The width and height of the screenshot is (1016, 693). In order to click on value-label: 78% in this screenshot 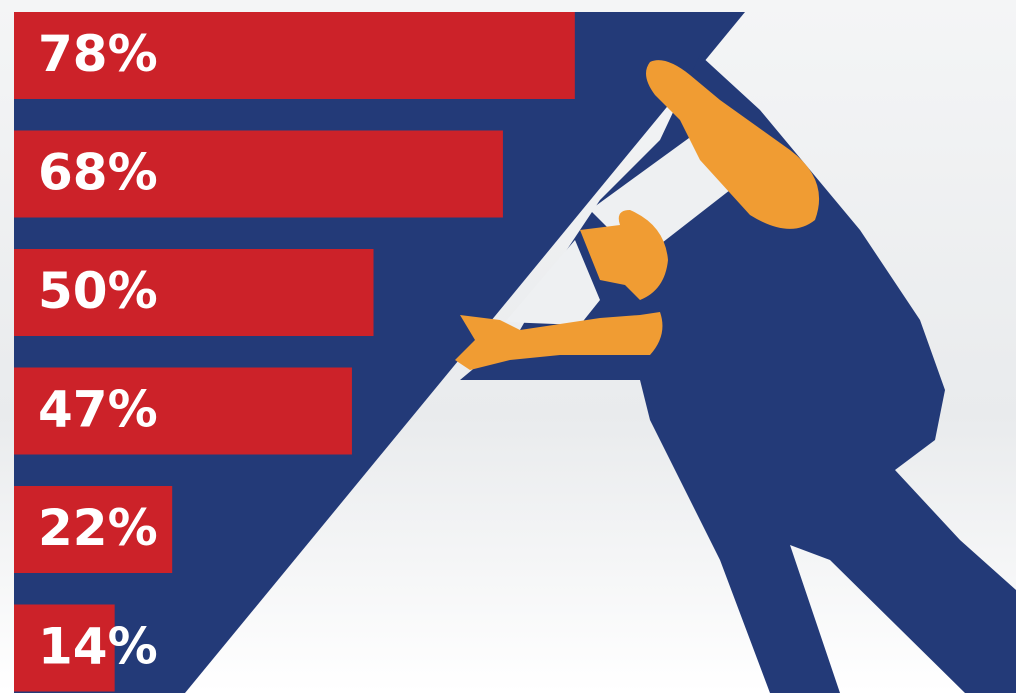, I will do `click(98, 54)`.